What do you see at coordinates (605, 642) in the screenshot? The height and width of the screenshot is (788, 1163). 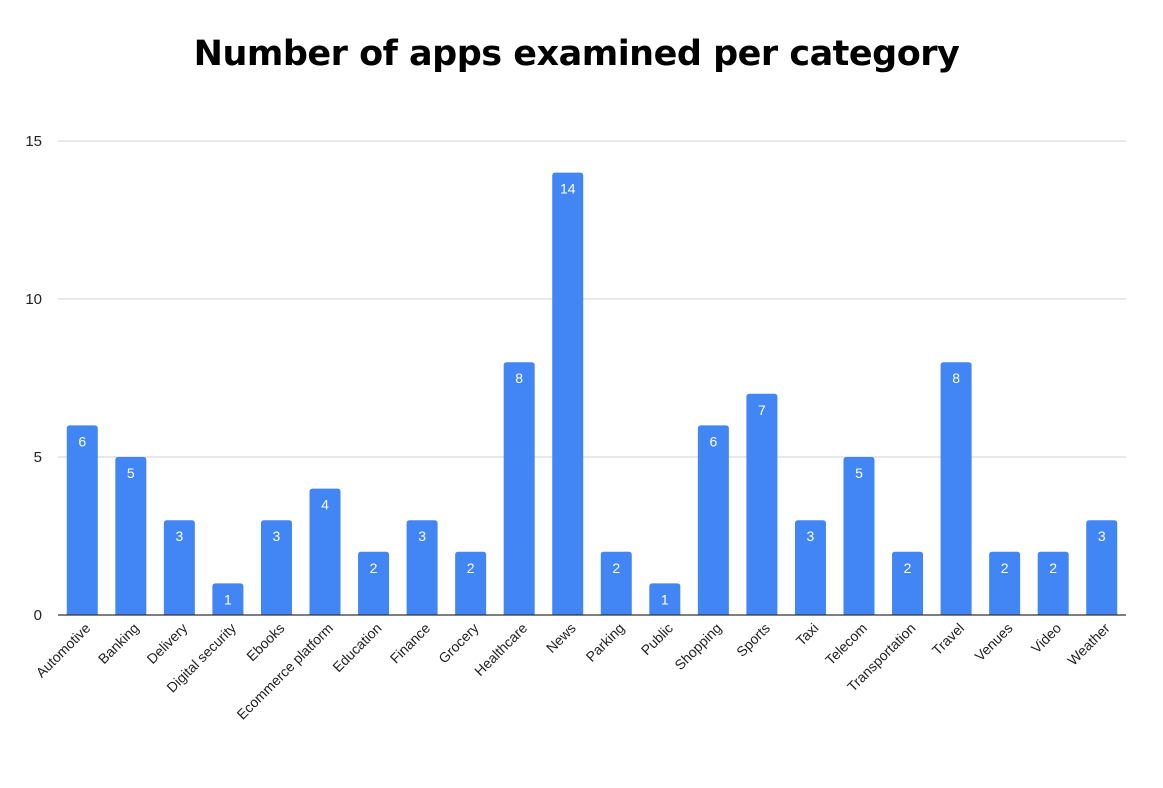 I see `x-tick-label: Parking` at bounding box center [605, 642].